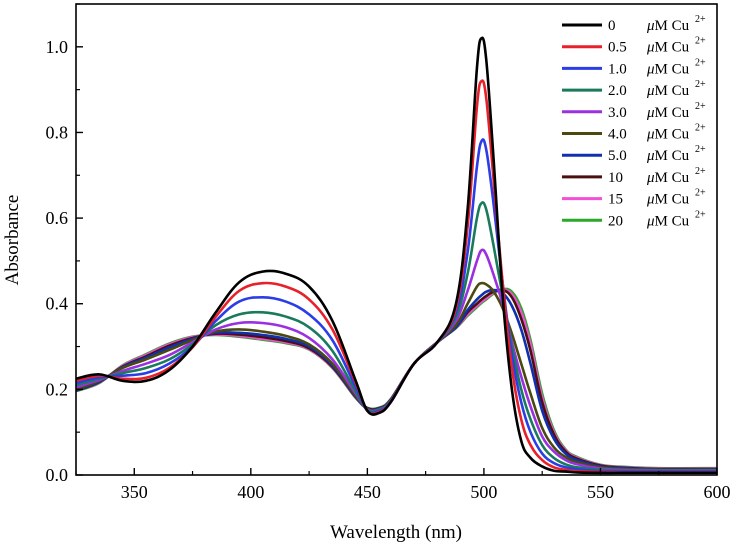 Image resolution: width=736 pixels, height=550 pixels. I want to click on legend-value: 5.0, so click(617, 156).